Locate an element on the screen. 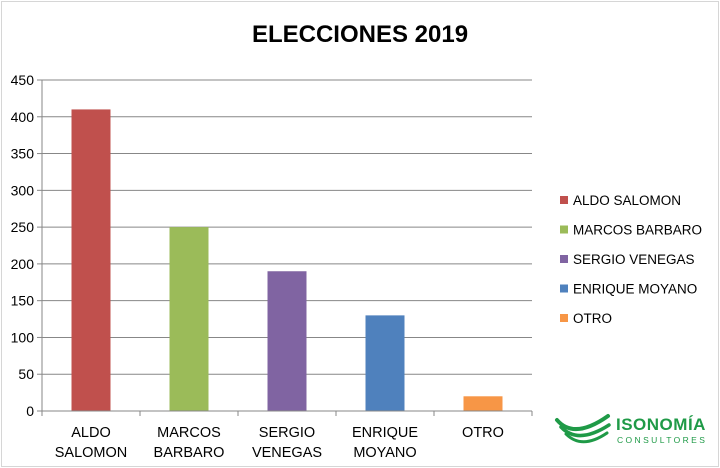 The width and height of the screenshot is (720, 468). legend-label: ALDO SALOMON is located at coordinates (627, 200).